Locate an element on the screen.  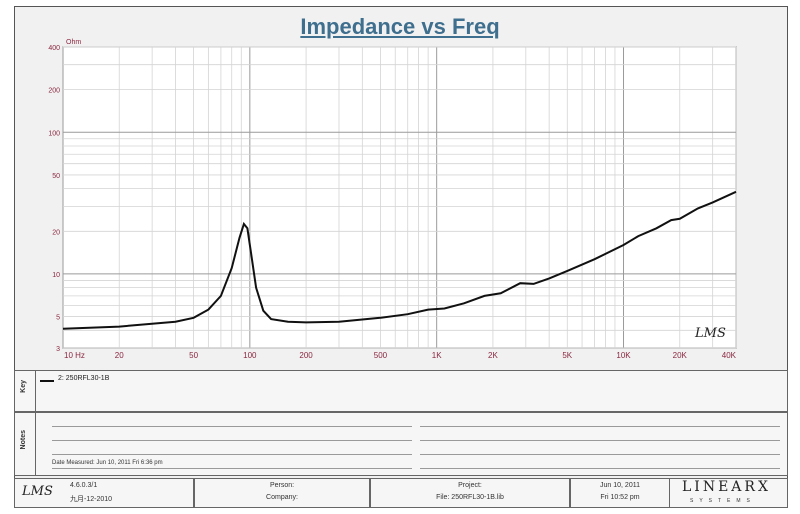
file-label: File: 250RFL30-1B.lib is located at coordinates (470, 497).